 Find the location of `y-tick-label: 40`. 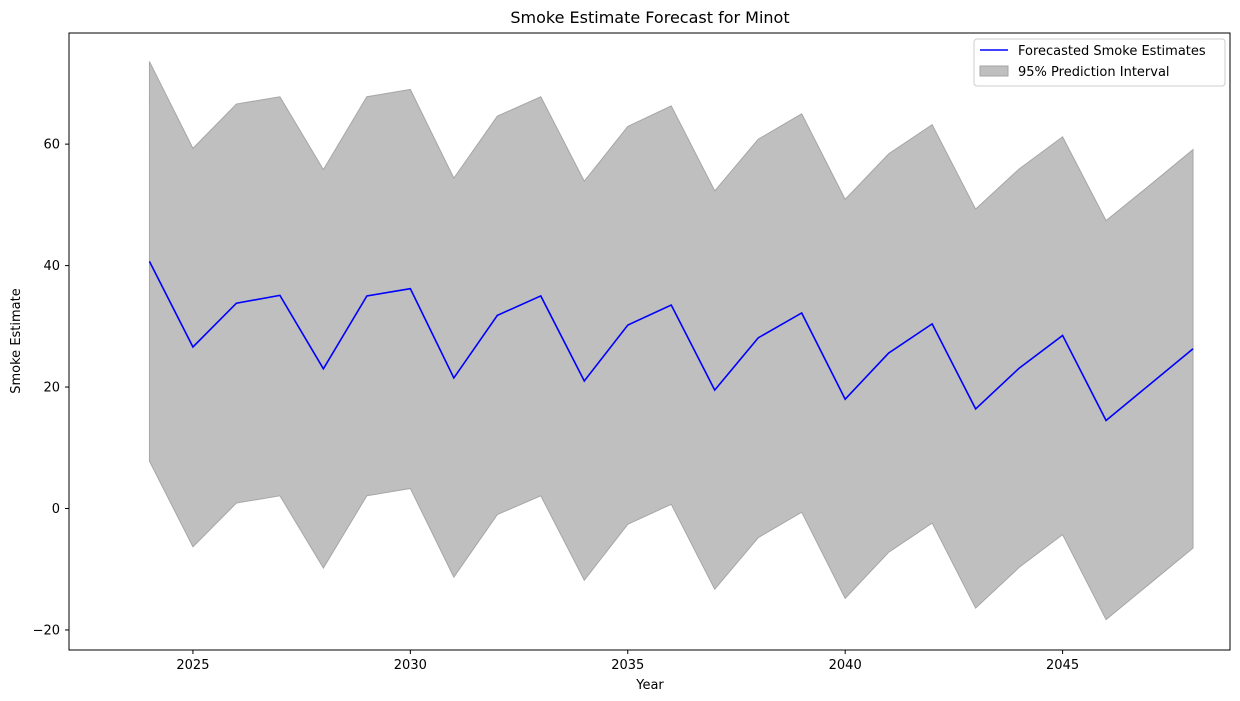

y-tick-label: 40 is located at coordinates (51, 266).